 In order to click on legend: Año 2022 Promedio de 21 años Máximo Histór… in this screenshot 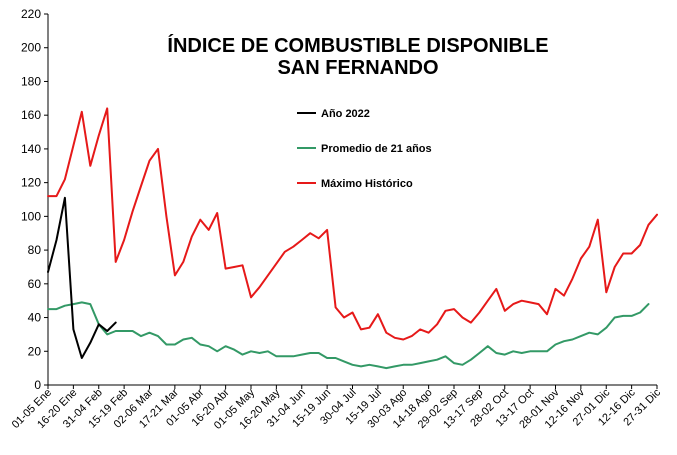, I will do `click(364, 149)`.